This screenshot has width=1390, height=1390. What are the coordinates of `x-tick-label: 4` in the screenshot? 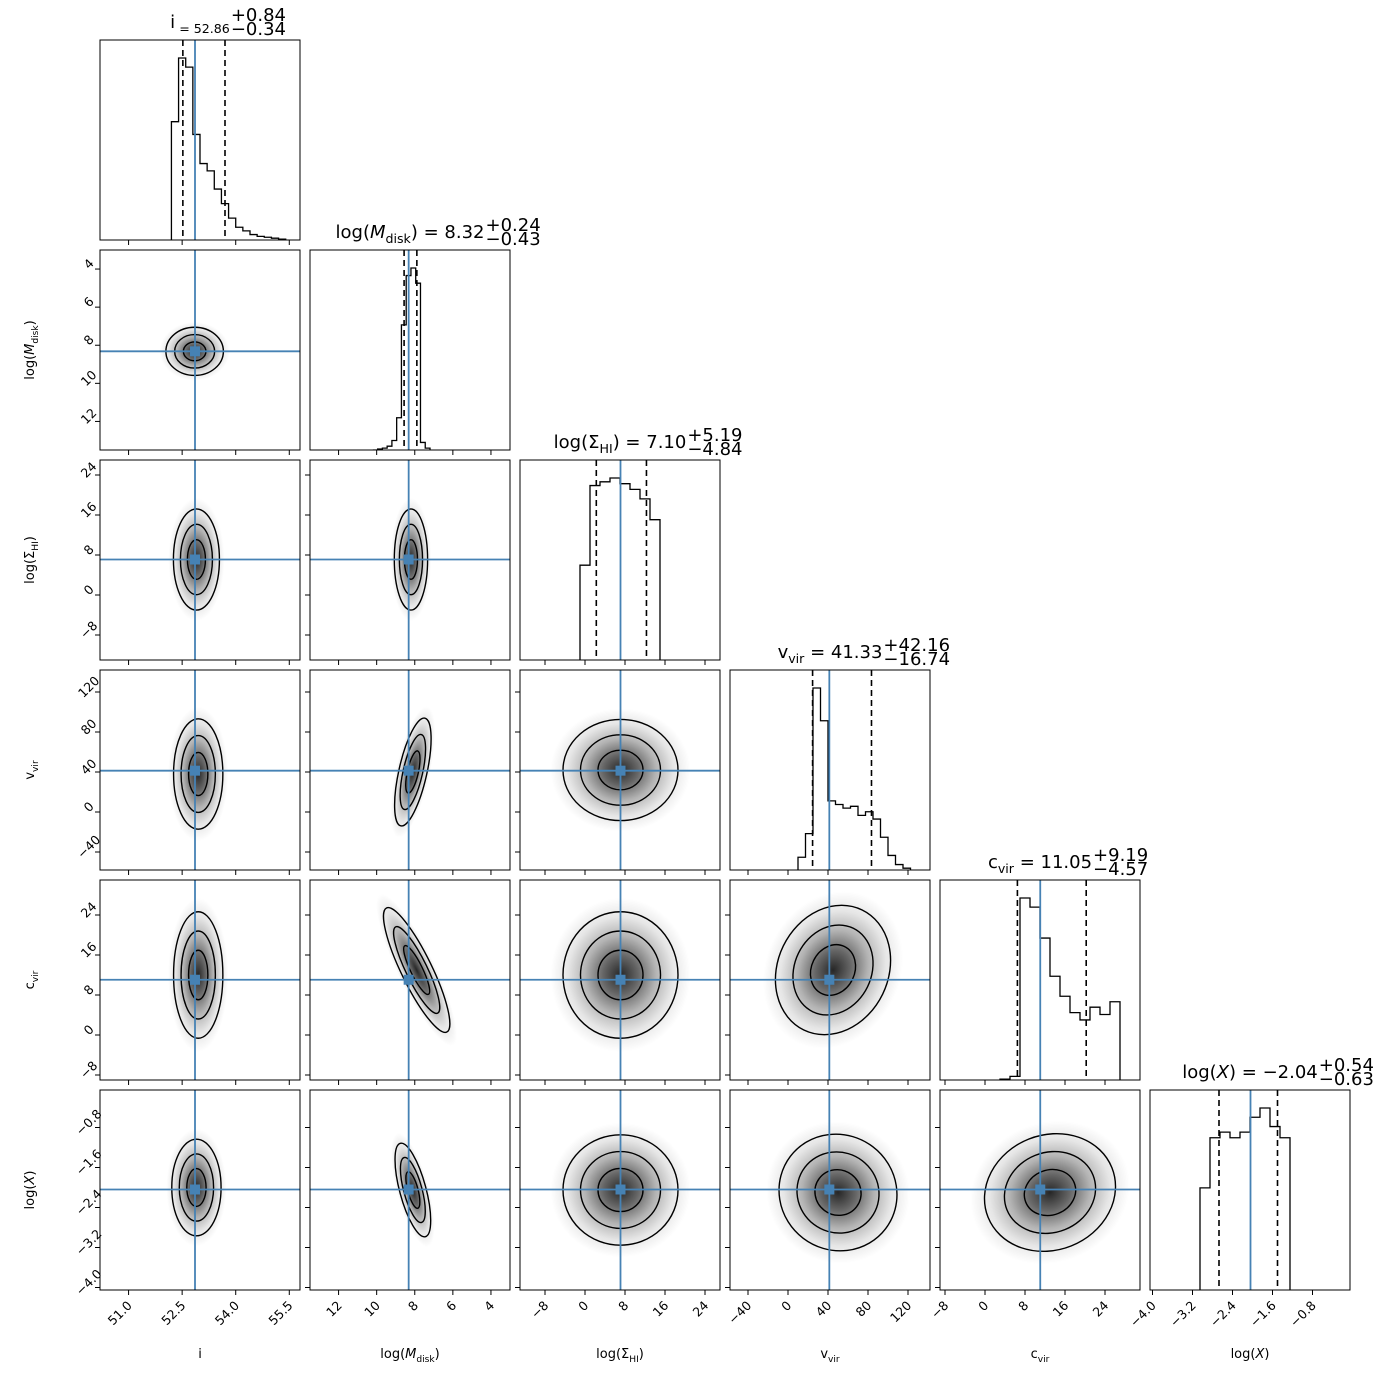 It's located at (489, 1306).